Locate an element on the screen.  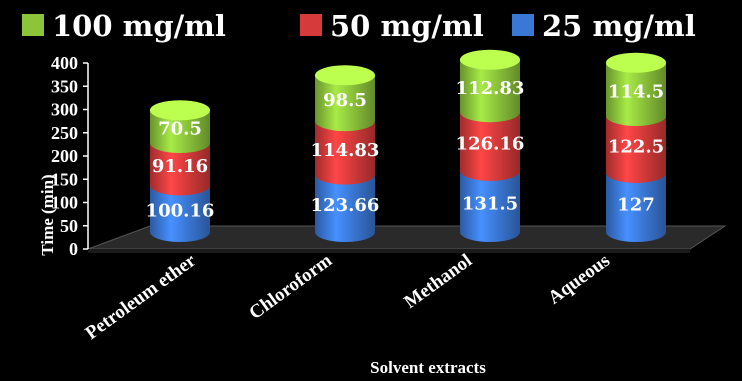
bar-stack-chloroform is located at coordinates (345, 153).